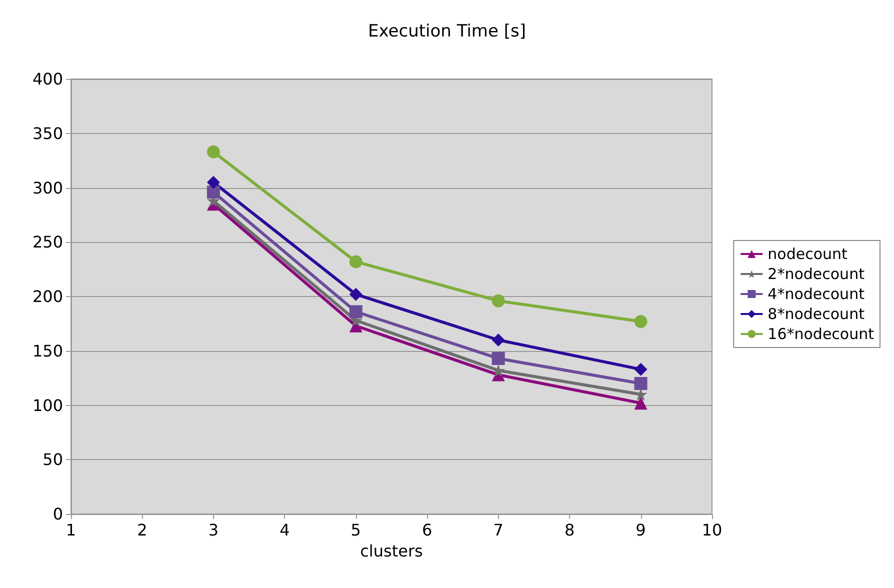  What do you see at coordinates (816, 274) in the screenshot?
I see `legend-label: 2*nodecount` at bounding box center [816, 274].